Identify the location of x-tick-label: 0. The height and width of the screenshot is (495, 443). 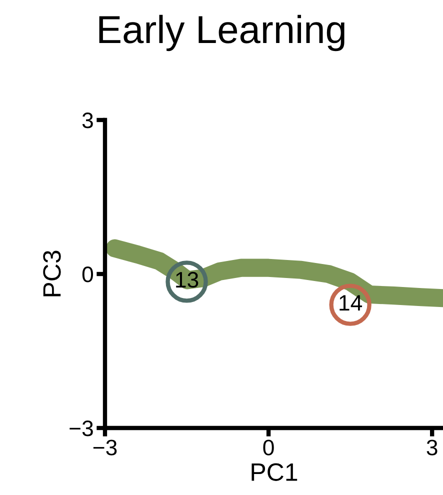
(268, 448).